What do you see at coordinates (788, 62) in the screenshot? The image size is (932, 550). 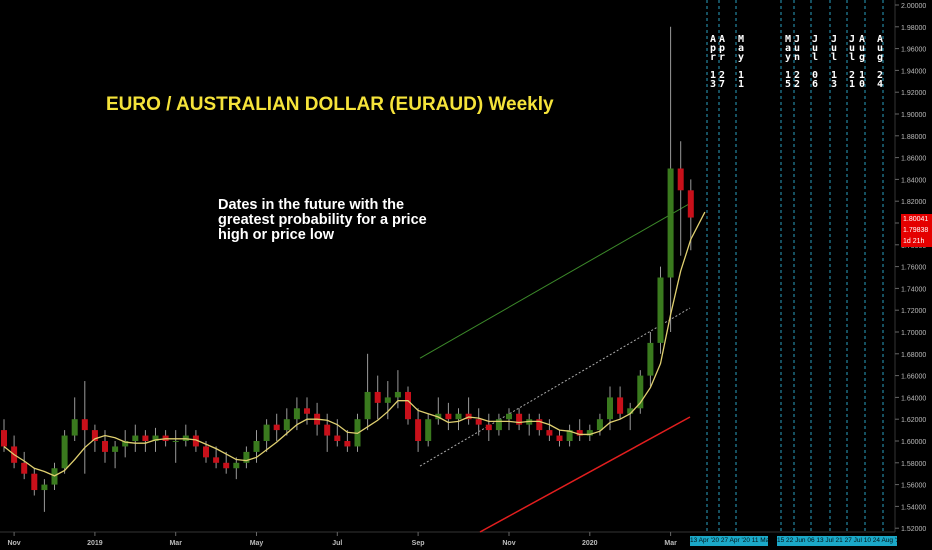 I see `future-date-may15: M a y 1 5` at bounding box center [788, 62].